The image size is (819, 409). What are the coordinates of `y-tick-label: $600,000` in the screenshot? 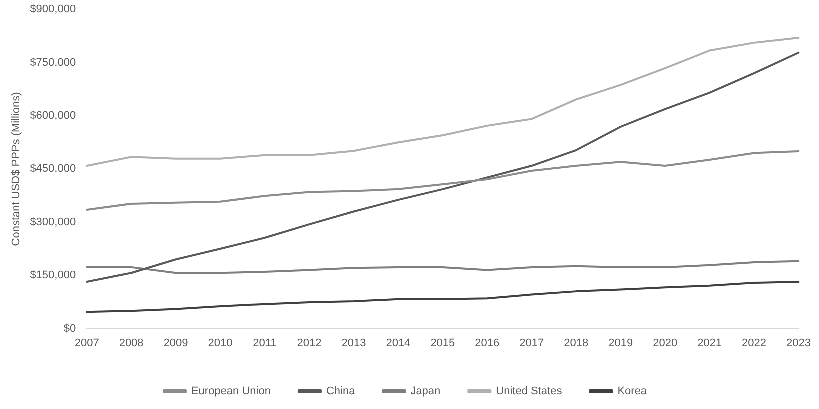 It's located at (53, 116).